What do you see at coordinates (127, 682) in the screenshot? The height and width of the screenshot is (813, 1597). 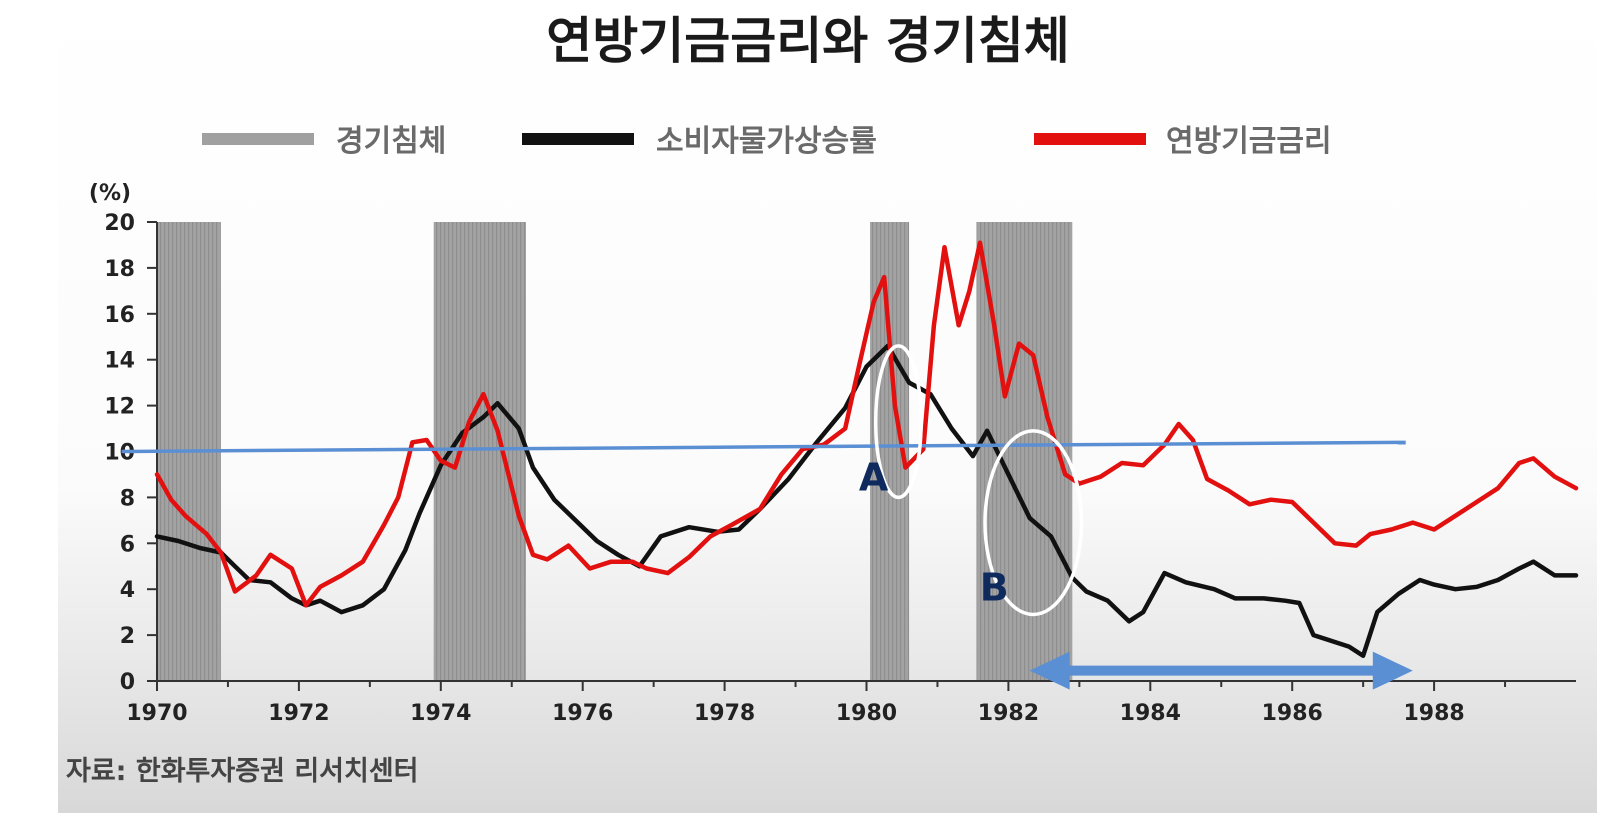 I see `y-tick-label-0: 0` at bounding box center [127, 682].